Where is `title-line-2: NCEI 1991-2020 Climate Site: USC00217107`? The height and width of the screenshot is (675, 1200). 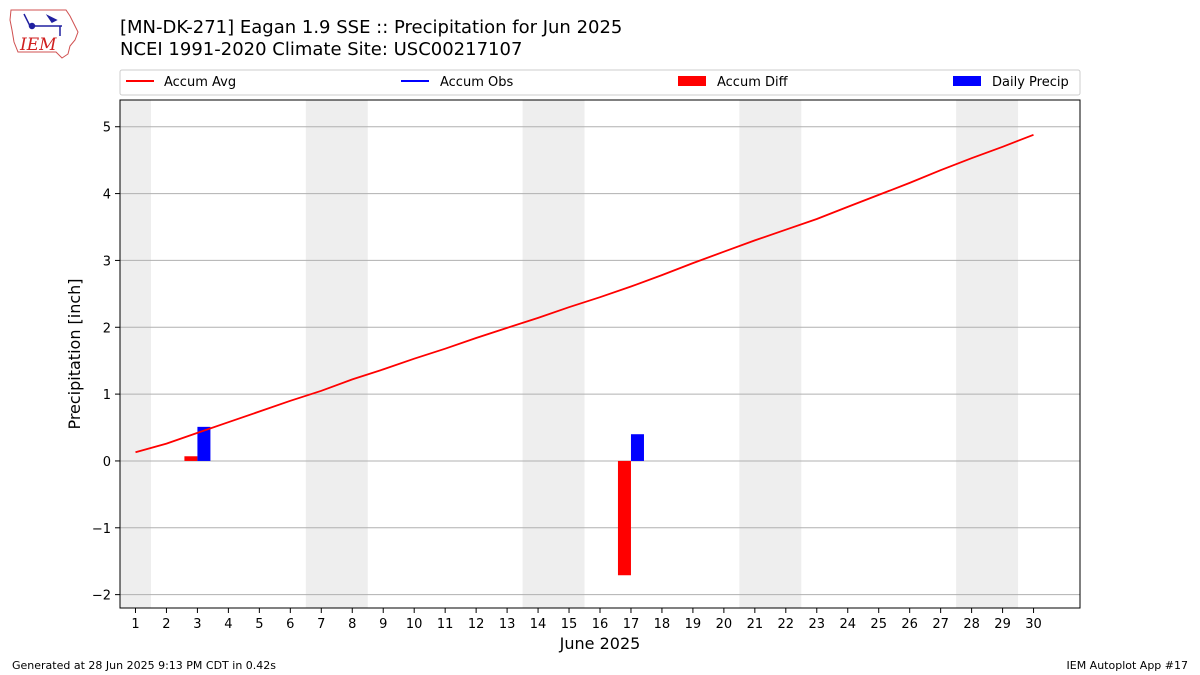 title-line-2: NCEI 1991-2020 Climate Site: USC00217107 is located at coordinates (321, 49).